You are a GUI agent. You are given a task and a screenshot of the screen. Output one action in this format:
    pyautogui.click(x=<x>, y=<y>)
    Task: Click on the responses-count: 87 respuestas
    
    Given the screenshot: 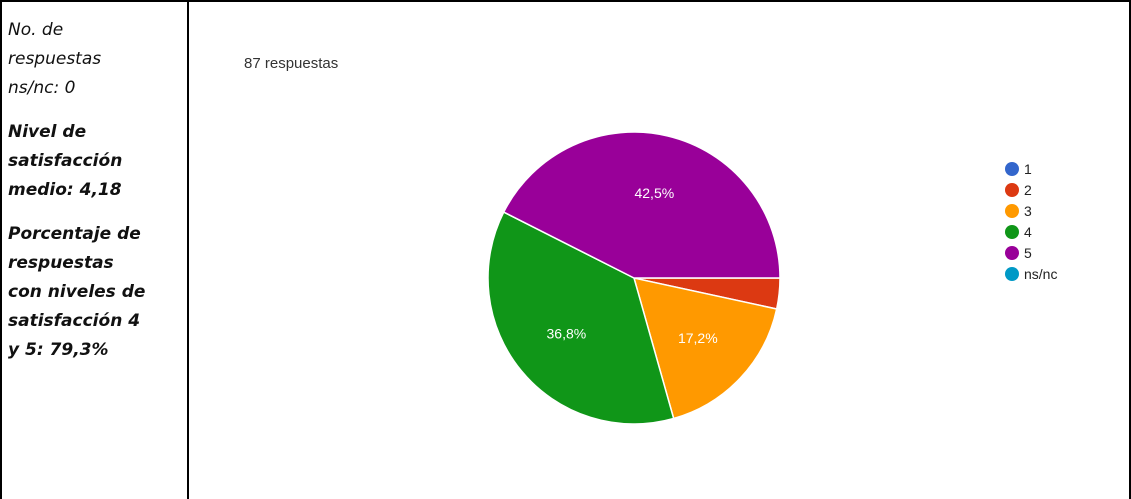 What is the action you would take?
    pyautogui.click(x=291, y=63)
    